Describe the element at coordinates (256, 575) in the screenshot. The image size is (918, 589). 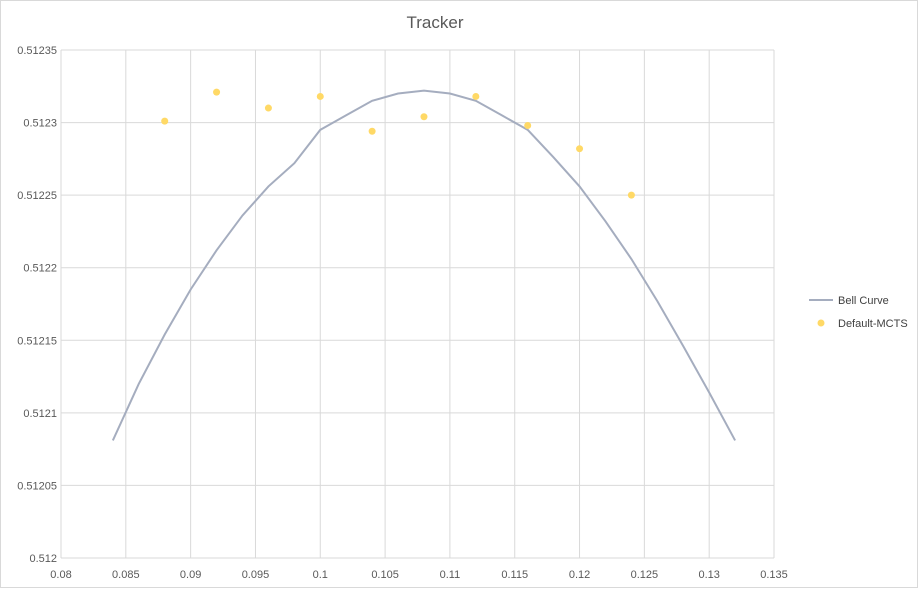
I see `x-tick-label: 0.095` at that location.